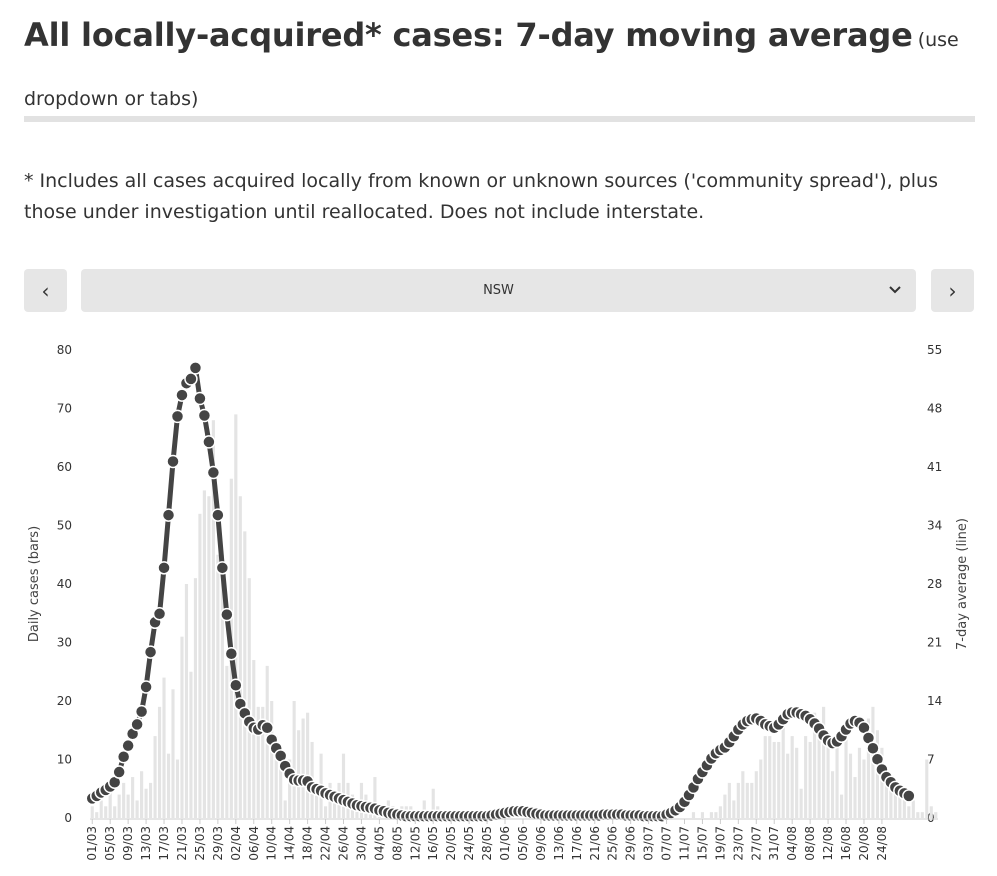 This screenshot has width=997, height=876. Describe the element at coordinates (272, 843) in the screenshot. I see `x-tick-label: 10/04` at that location.